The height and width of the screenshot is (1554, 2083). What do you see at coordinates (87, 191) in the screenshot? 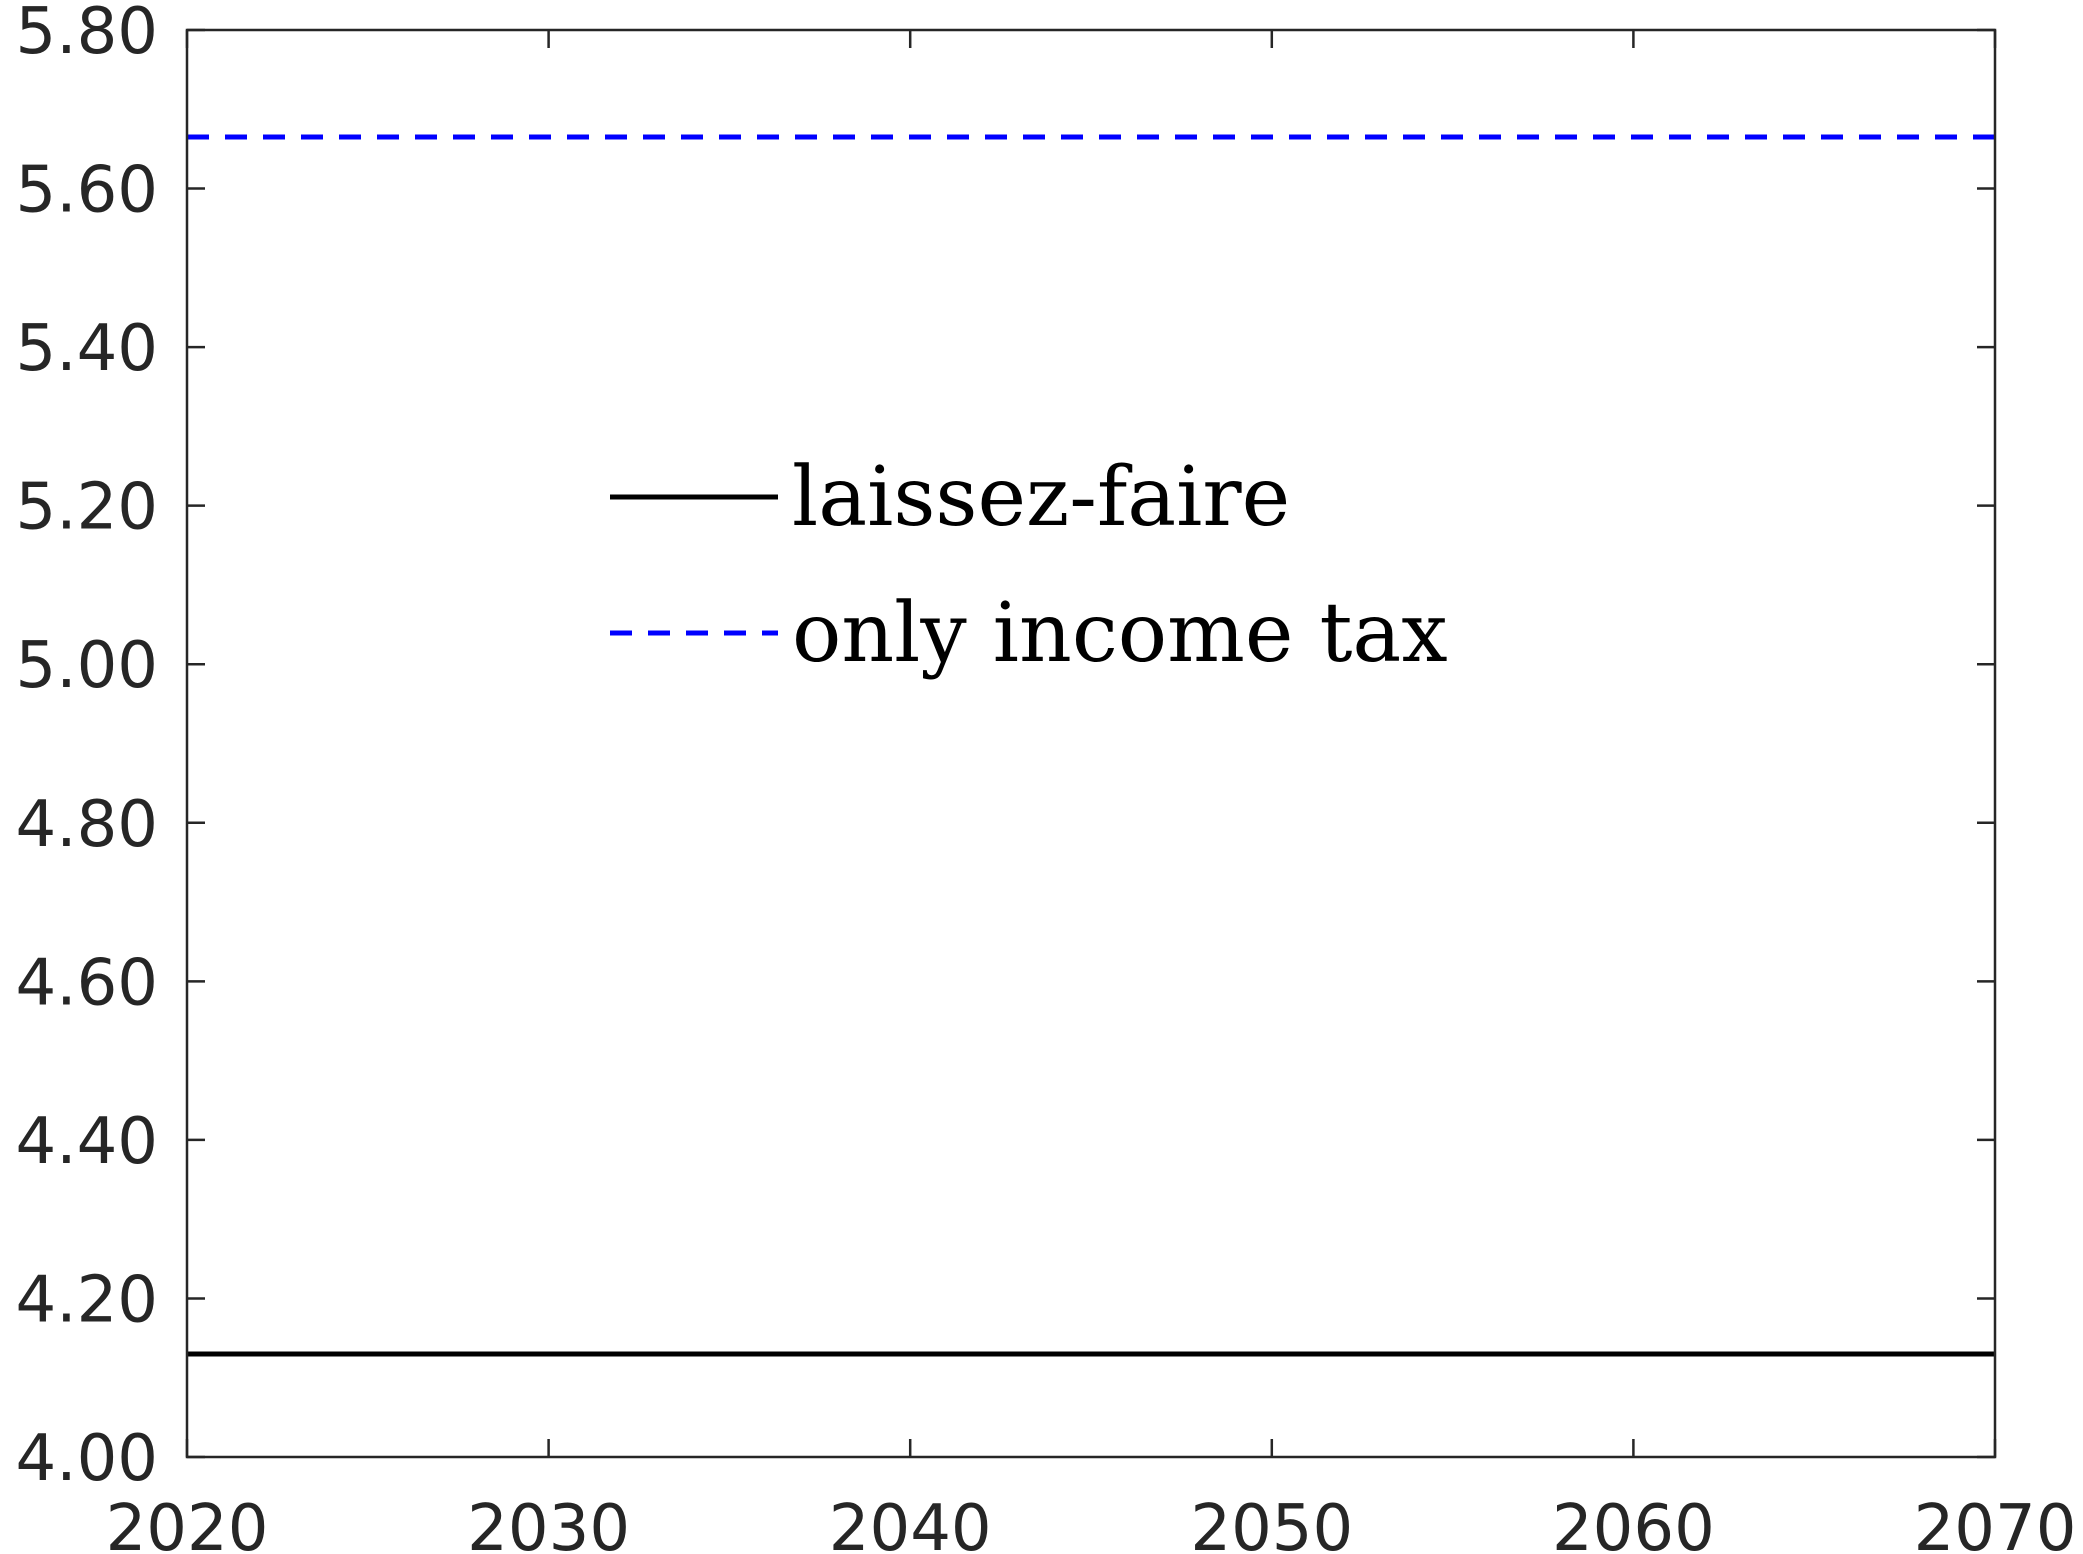
I see `y-tick-label: 5.60` at bounding box center [87, 191].